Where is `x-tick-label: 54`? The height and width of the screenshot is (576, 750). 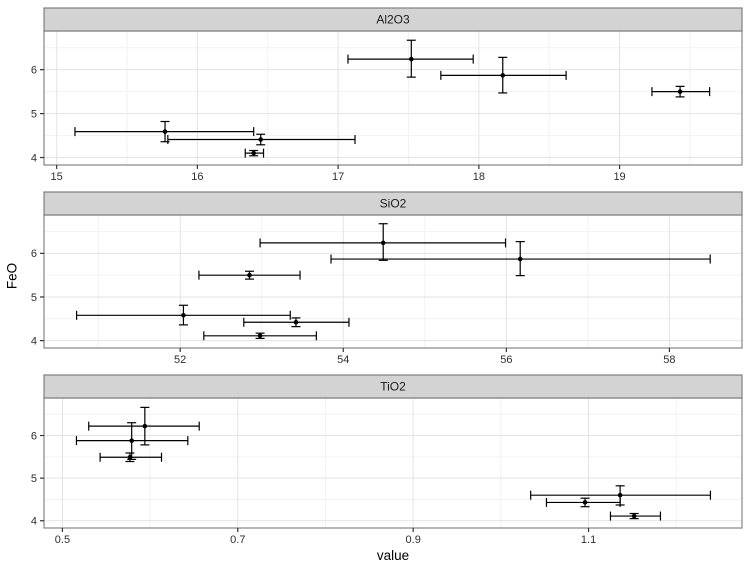 x-tick-label: 54 is located at coordinates (343, 360).